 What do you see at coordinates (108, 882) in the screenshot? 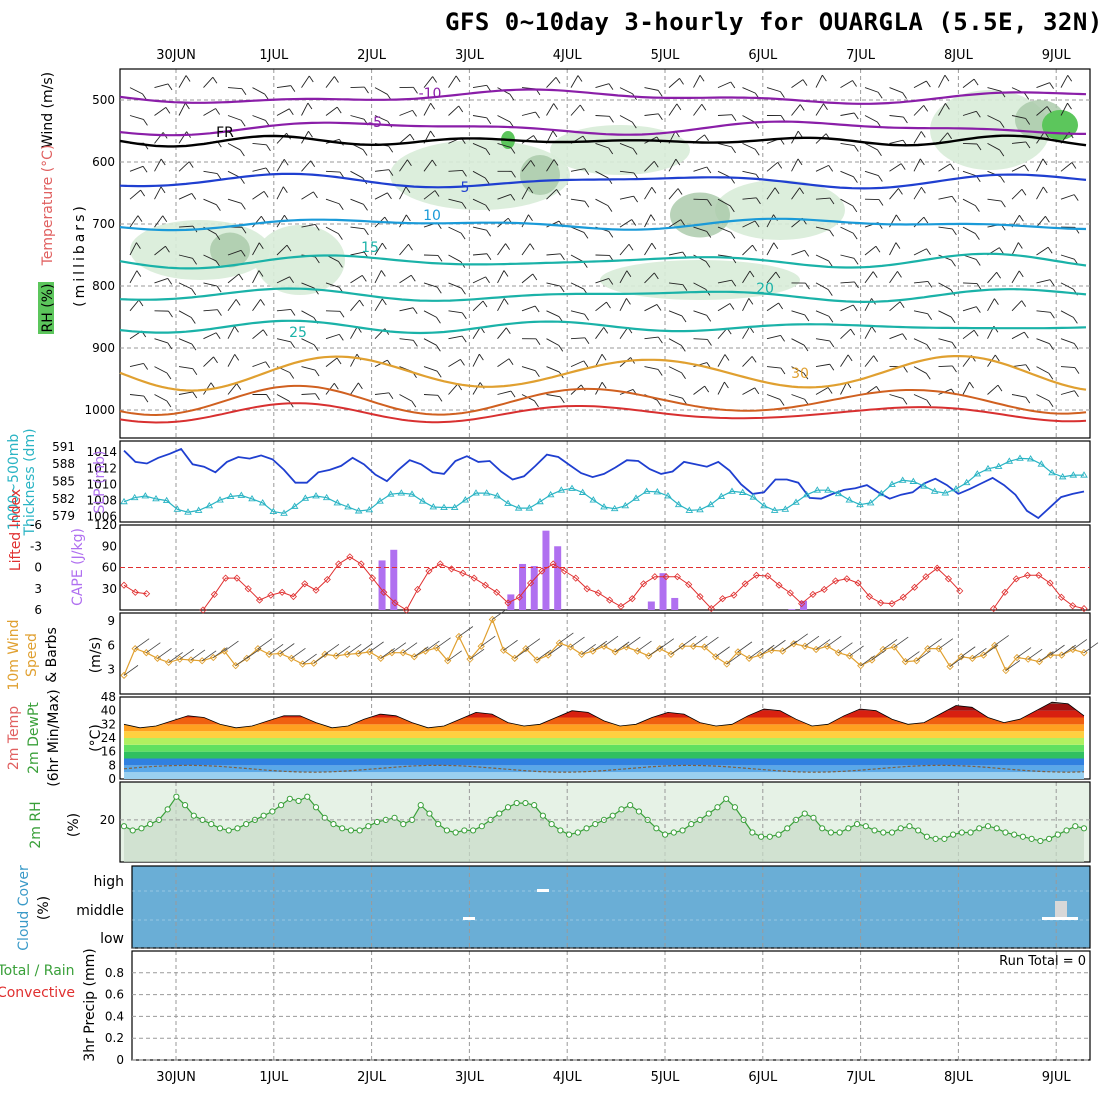
I see `cloud-level-label: high` at bounding box center [108, 882].